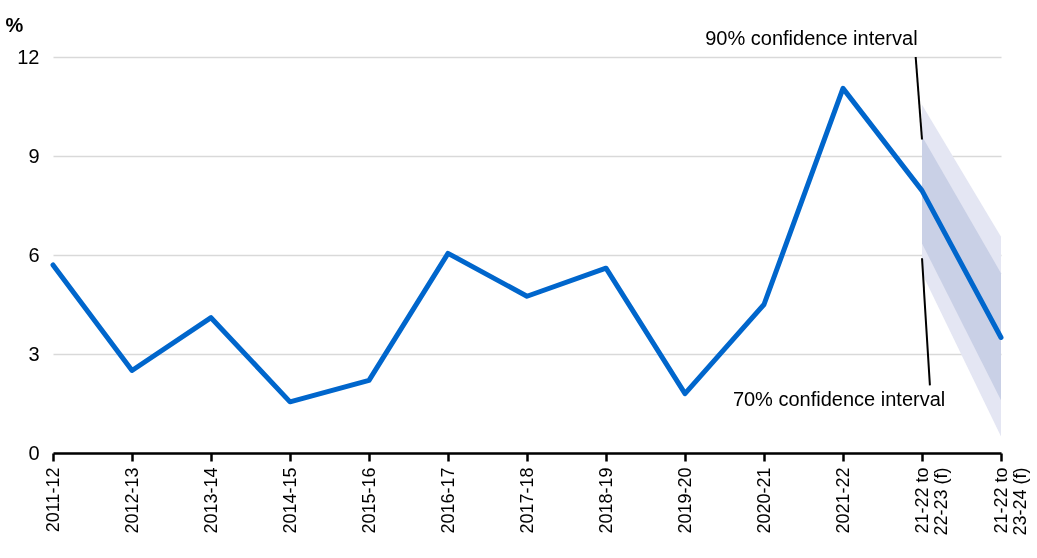 Image resolution: width=1037 pixels, height=558 pixels. What do you see at coordinates (526, 500) in the screenshot?
I see `x-tick-label: 2017-18` at bounding box center [526, 500].